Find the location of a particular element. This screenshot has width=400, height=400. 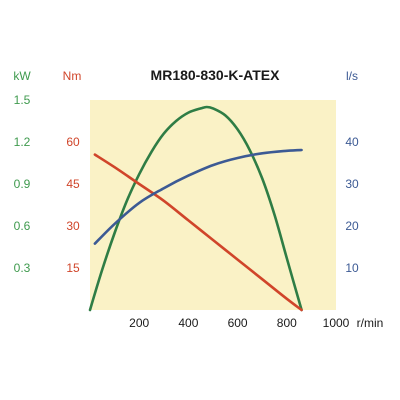

torque-axis-label: Nm is located at coordinates (72, 76).